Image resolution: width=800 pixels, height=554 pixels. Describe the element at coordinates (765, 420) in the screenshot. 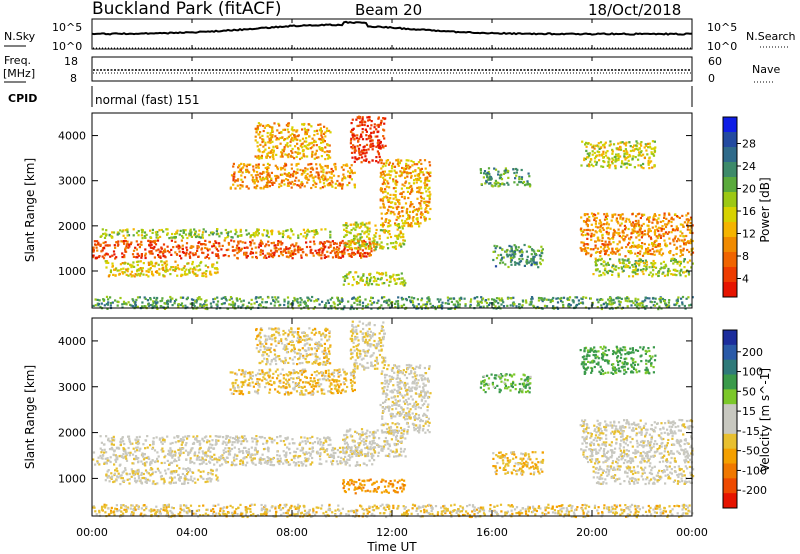

I see `velocity-cbar-label: Velocity [m s^-1]` at that location.